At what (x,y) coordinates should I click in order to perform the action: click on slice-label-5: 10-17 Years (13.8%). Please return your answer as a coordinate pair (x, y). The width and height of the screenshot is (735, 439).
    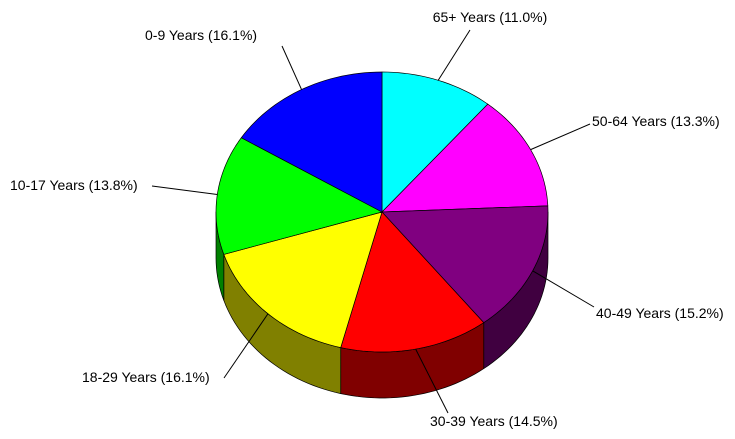
    Looking at the image, I should click on (74, 185).